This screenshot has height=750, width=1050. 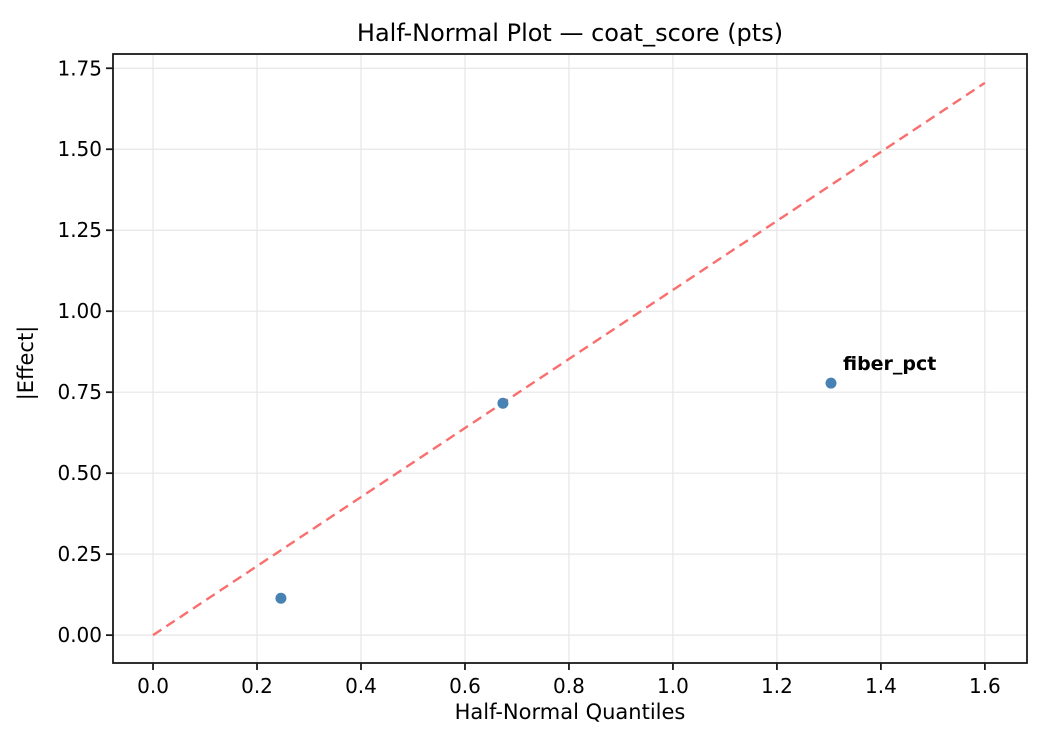 What do you see at coordinates (153, 686) in the screenshot?
I see `x-tick-label: 0.0` at bounding box center [153, 686].